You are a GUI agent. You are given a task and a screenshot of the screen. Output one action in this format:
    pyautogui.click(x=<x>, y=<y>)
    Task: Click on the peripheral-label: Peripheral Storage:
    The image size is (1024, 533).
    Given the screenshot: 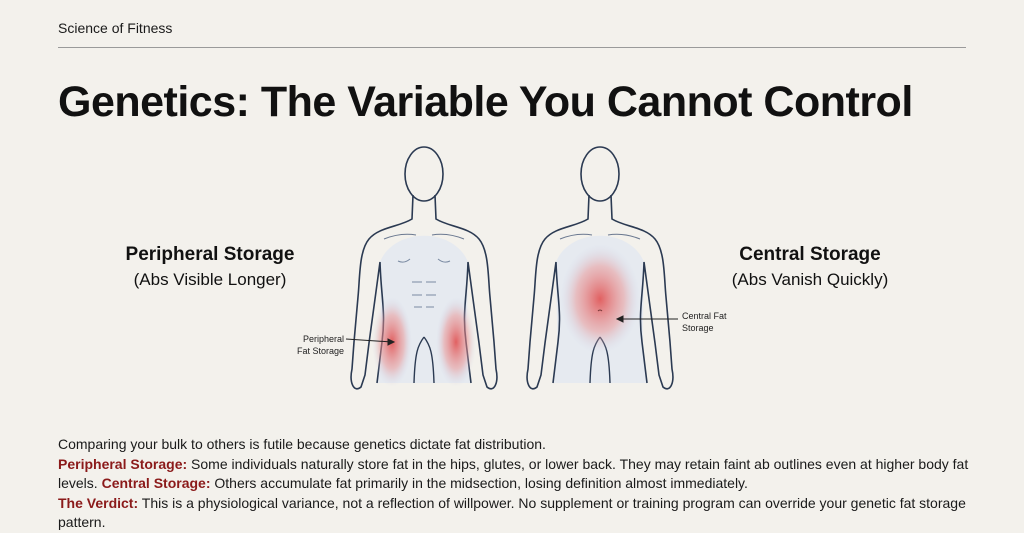 What is the action you would take?
    pyautogui.click(x=123, y=463)
    